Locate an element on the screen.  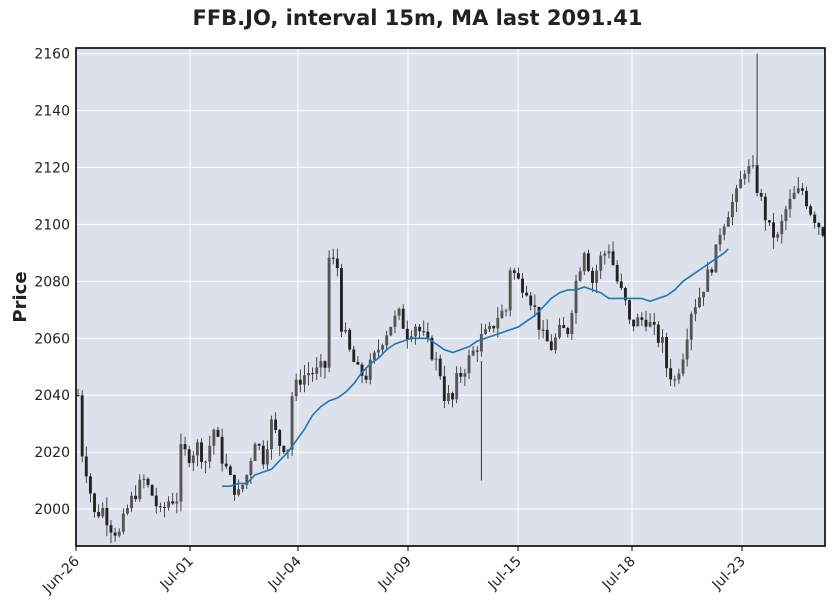
y-tick-label: 2080 is located at coordinates (52, 282).